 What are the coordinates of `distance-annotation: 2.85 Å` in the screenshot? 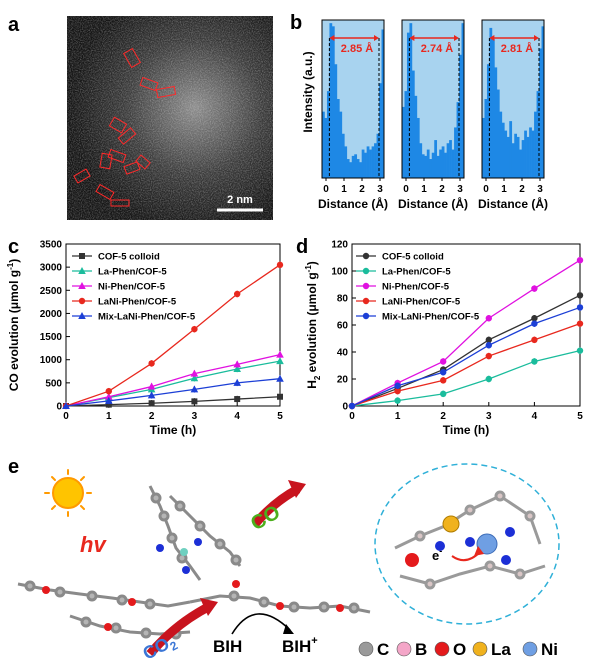 It's located at (357, 48).